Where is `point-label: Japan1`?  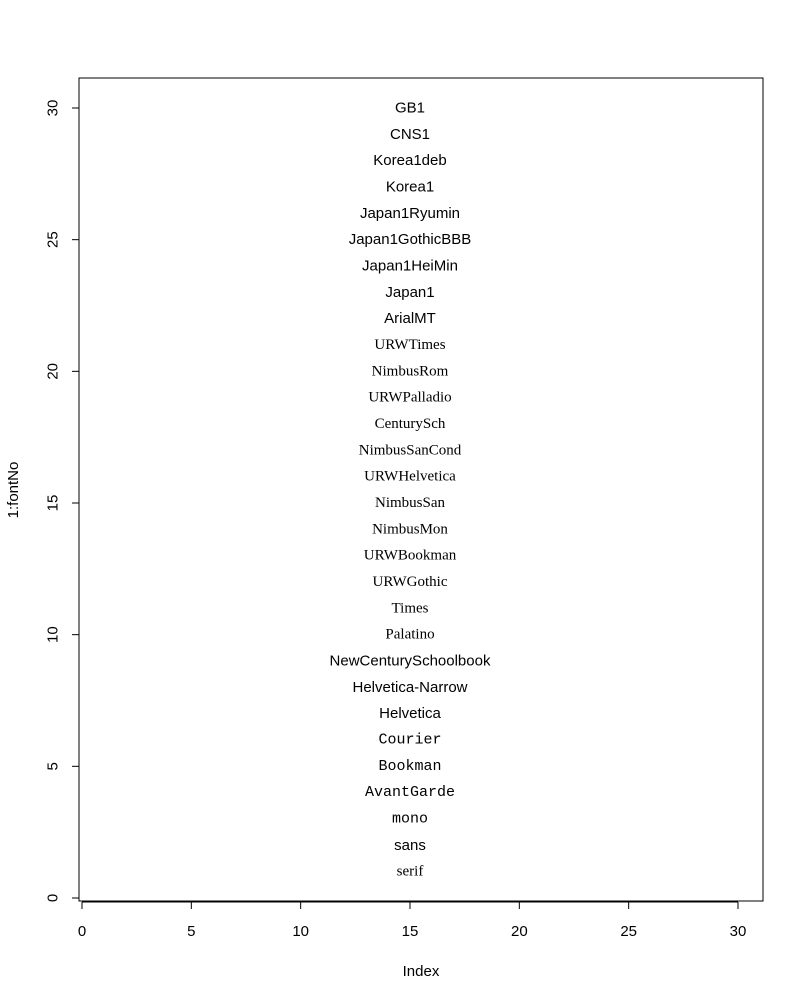
point-label: Japan1 is located at coordinates (409, 292).